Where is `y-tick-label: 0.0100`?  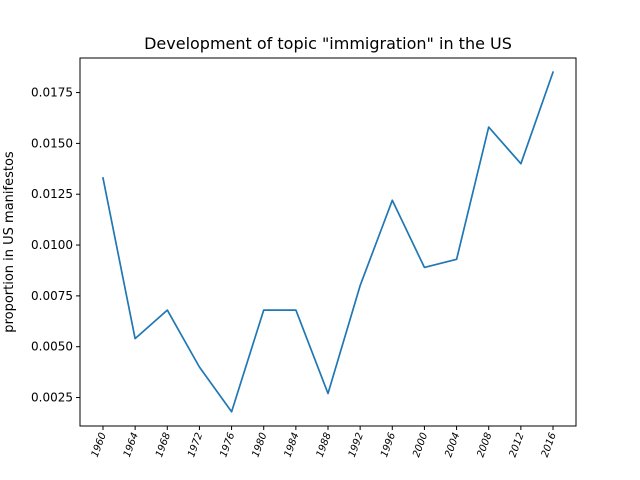
y-tick-label: 0.0100 is located at coordinates (52, 245).